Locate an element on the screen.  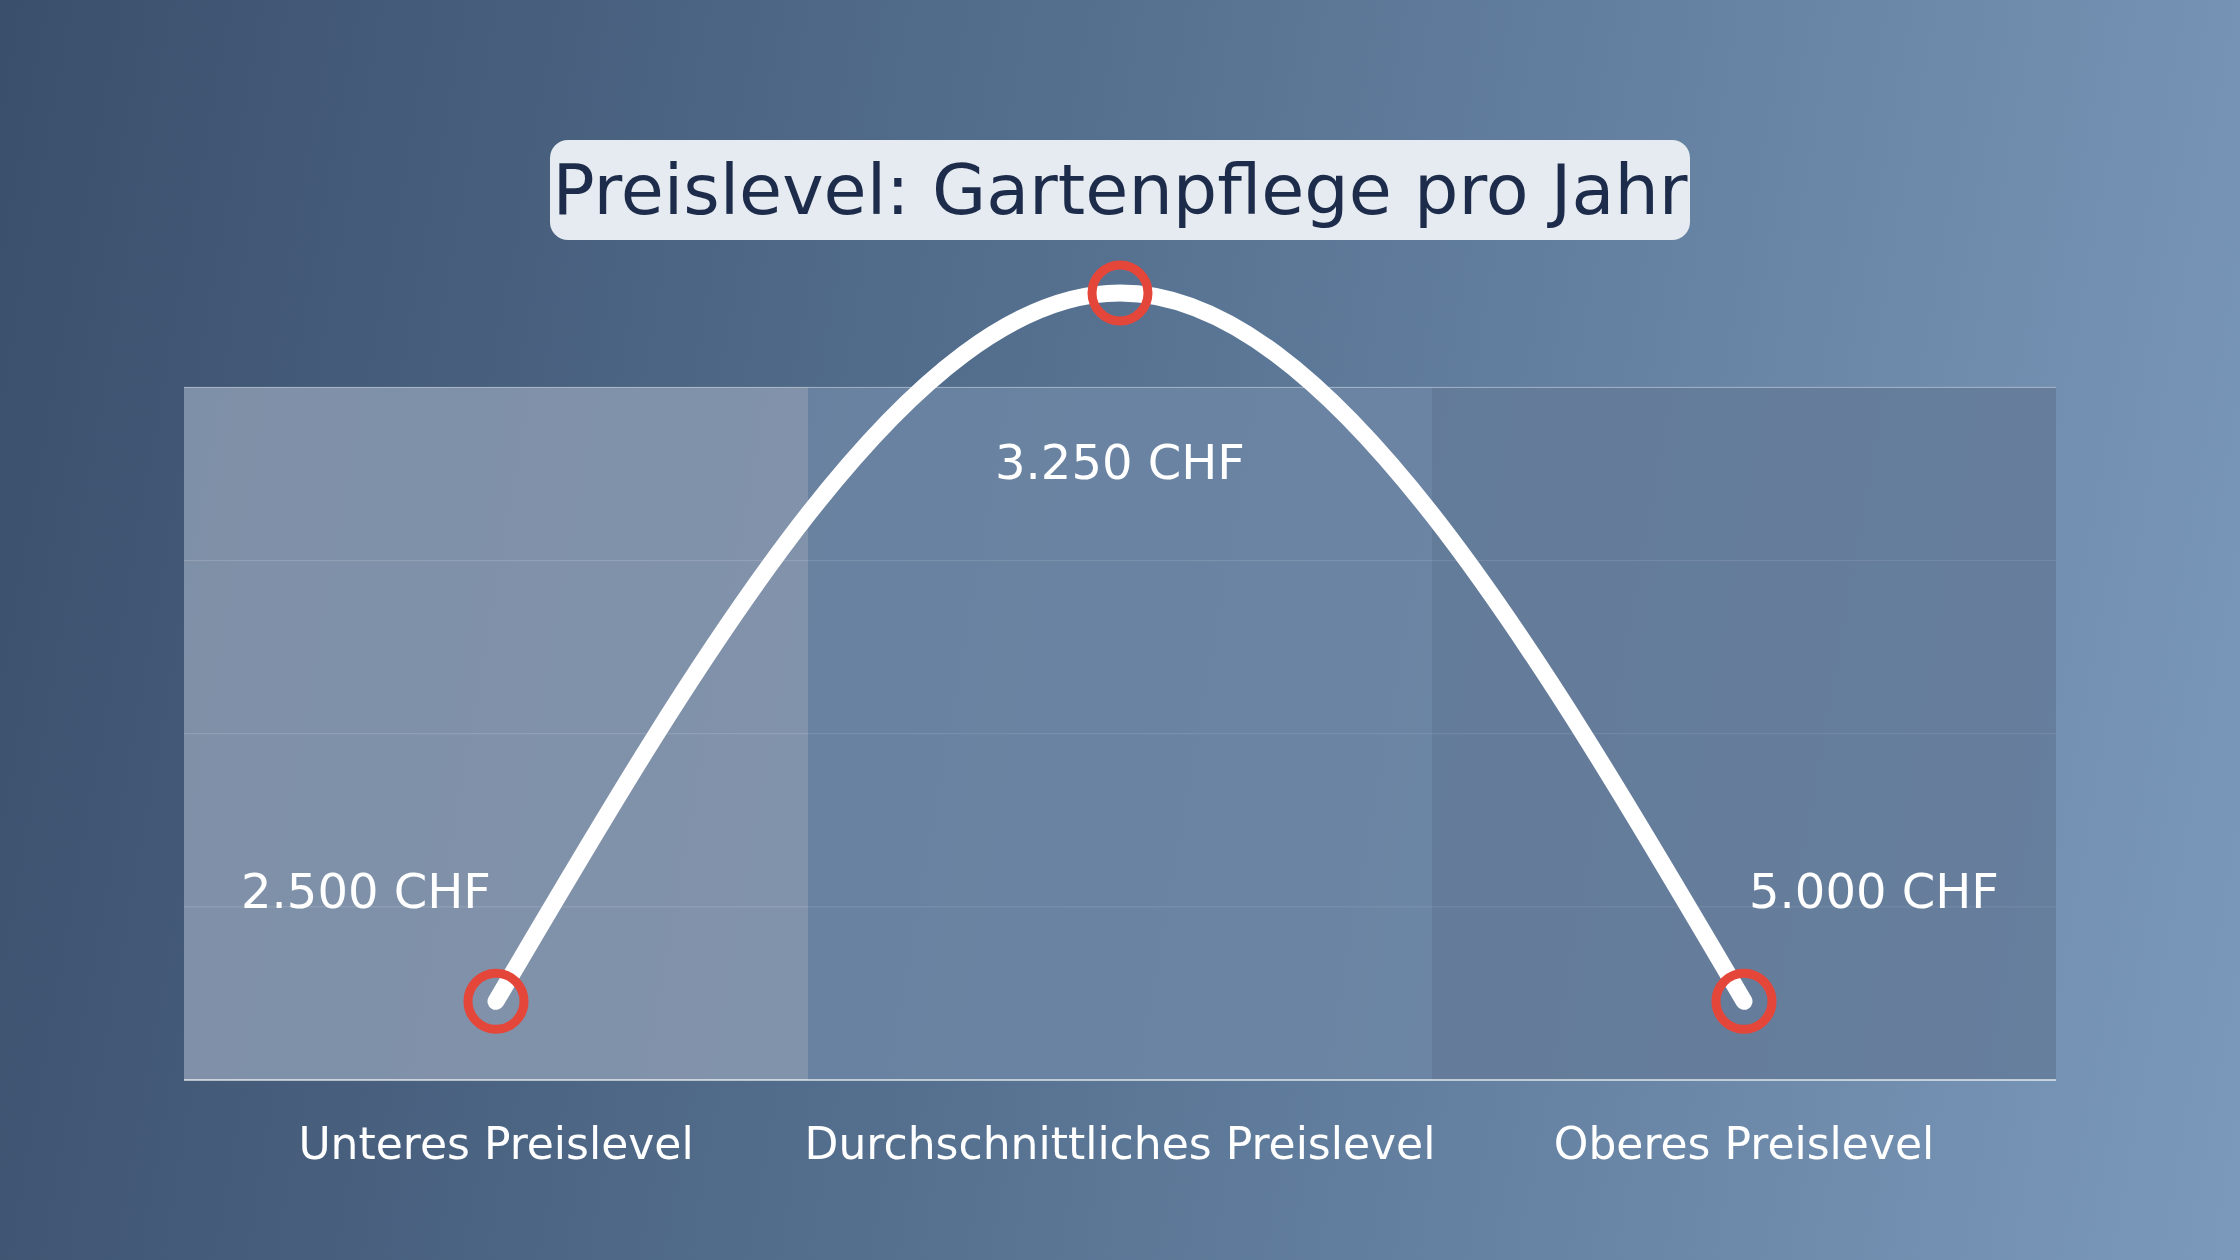
x-tick-label: Oberes Preislevel is located at coordinates (1744, 1144).